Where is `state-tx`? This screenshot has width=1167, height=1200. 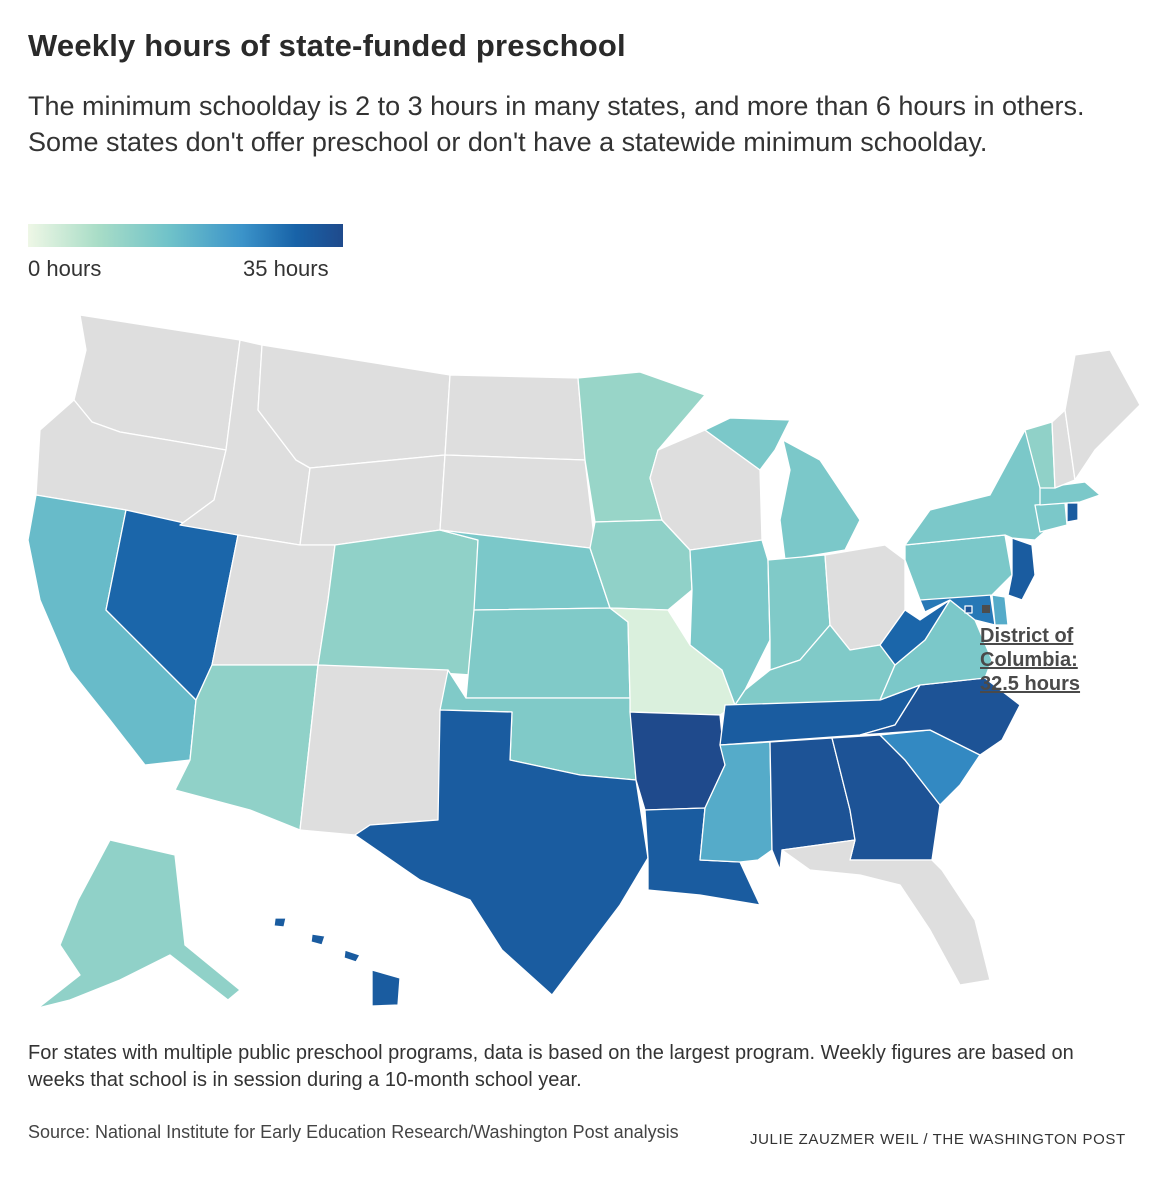
state-tx is located at coordinates (501, 852).